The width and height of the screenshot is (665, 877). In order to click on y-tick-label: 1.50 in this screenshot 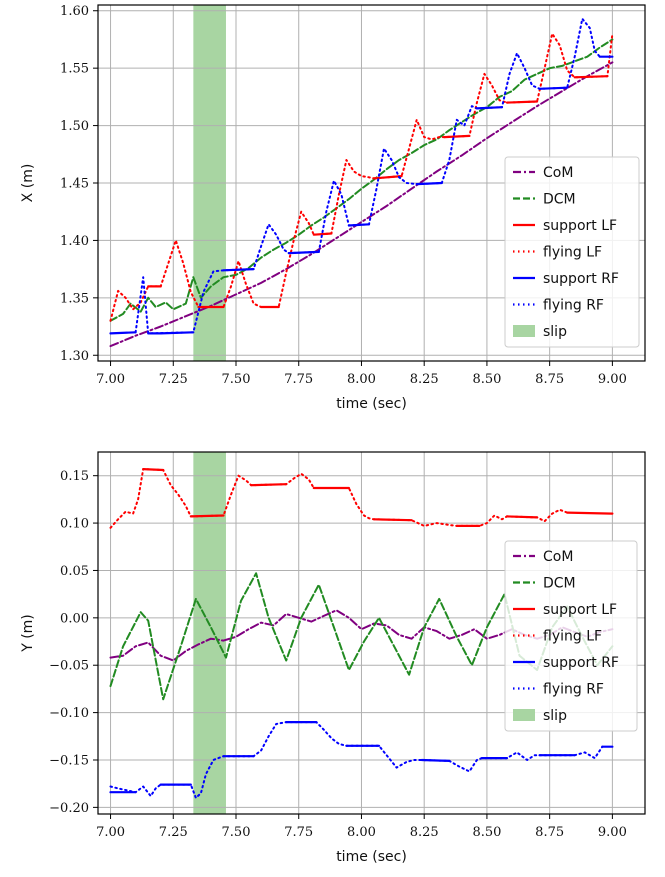, I will do `click(74, 126)`.